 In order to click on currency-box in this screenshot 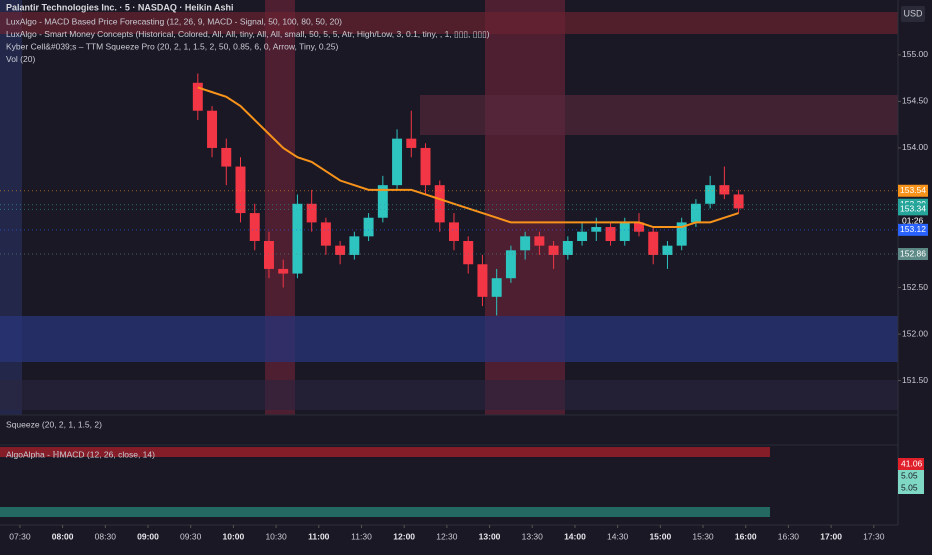, I will do `click(913, 14)`.